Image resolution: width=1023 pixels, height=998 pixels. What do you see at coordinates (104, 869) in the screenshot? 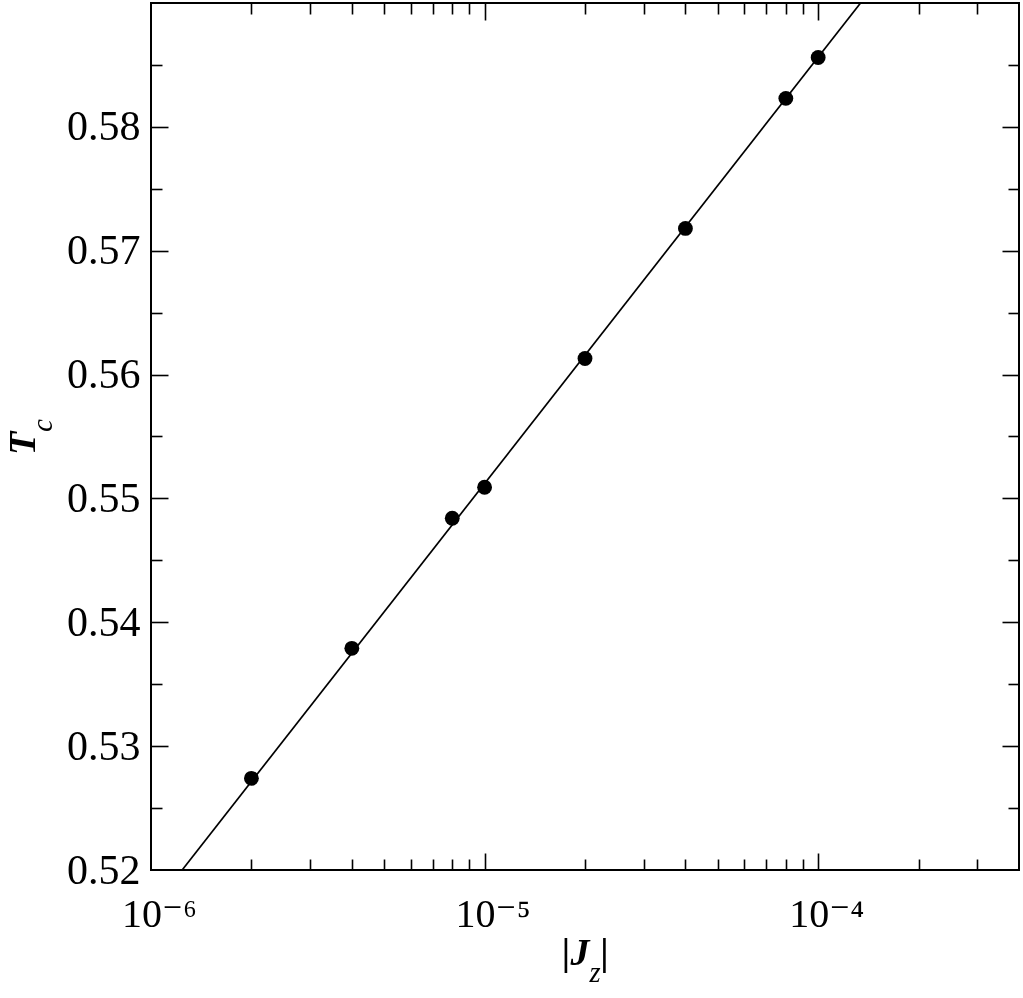
I see `y-tick-label: 0.52` at bounding box center [104, 869].